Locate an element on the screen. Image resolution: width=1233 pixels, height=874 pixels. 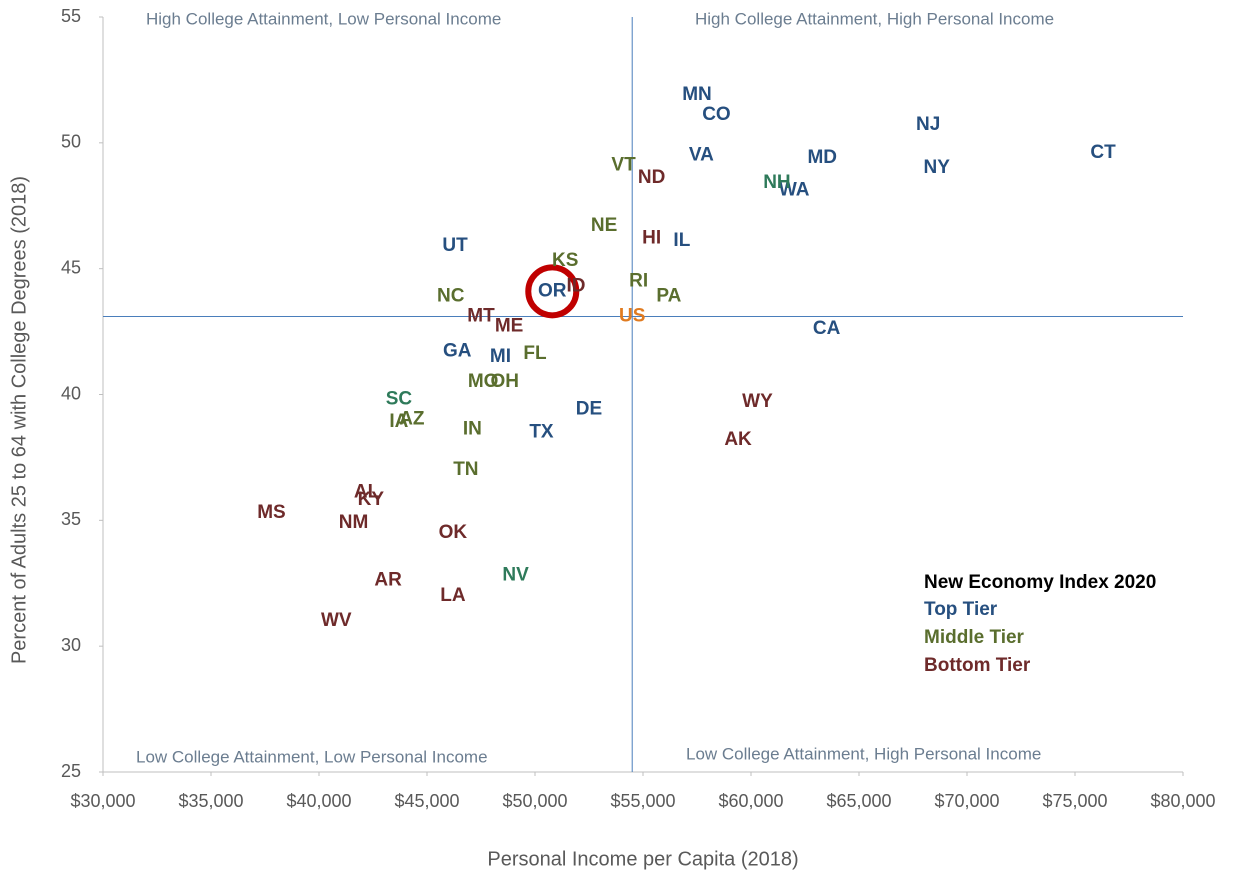
data-point: CO is located at coordinates (716, 114).